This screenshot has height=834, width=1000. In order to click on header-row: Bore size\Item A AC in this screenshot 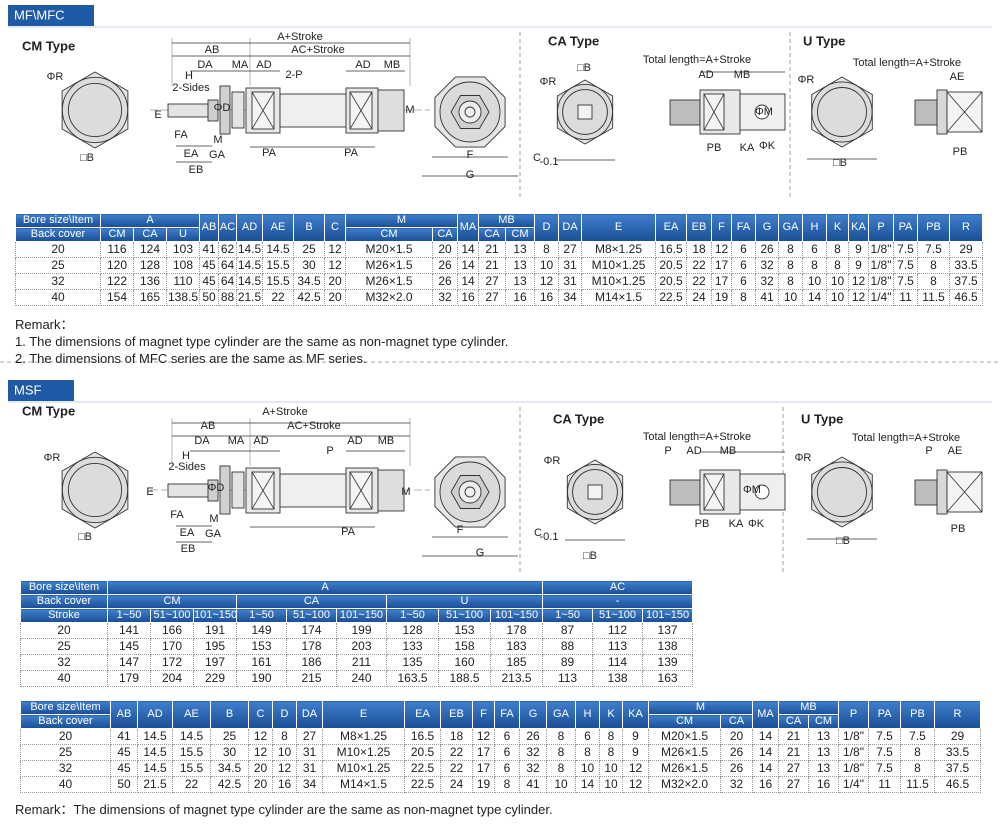, I will do `click(357, 587)`.